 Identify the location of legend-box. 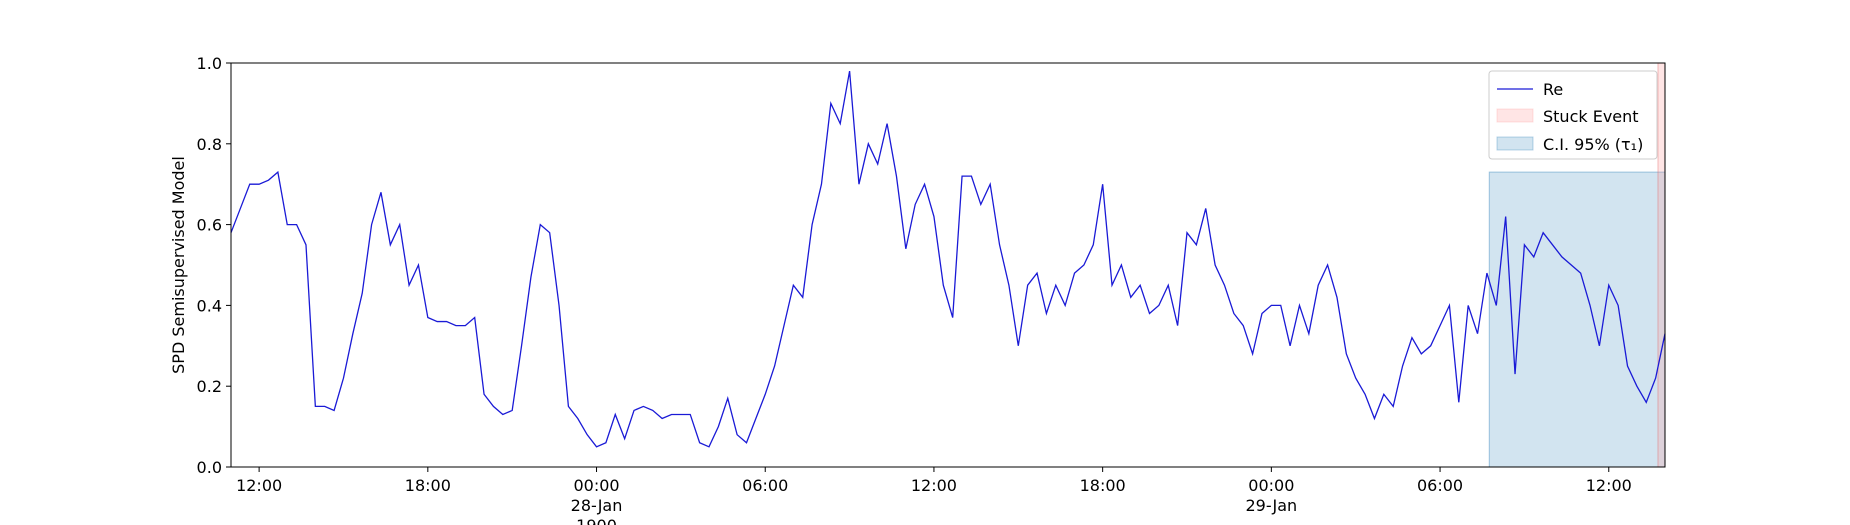
(1573, 115).